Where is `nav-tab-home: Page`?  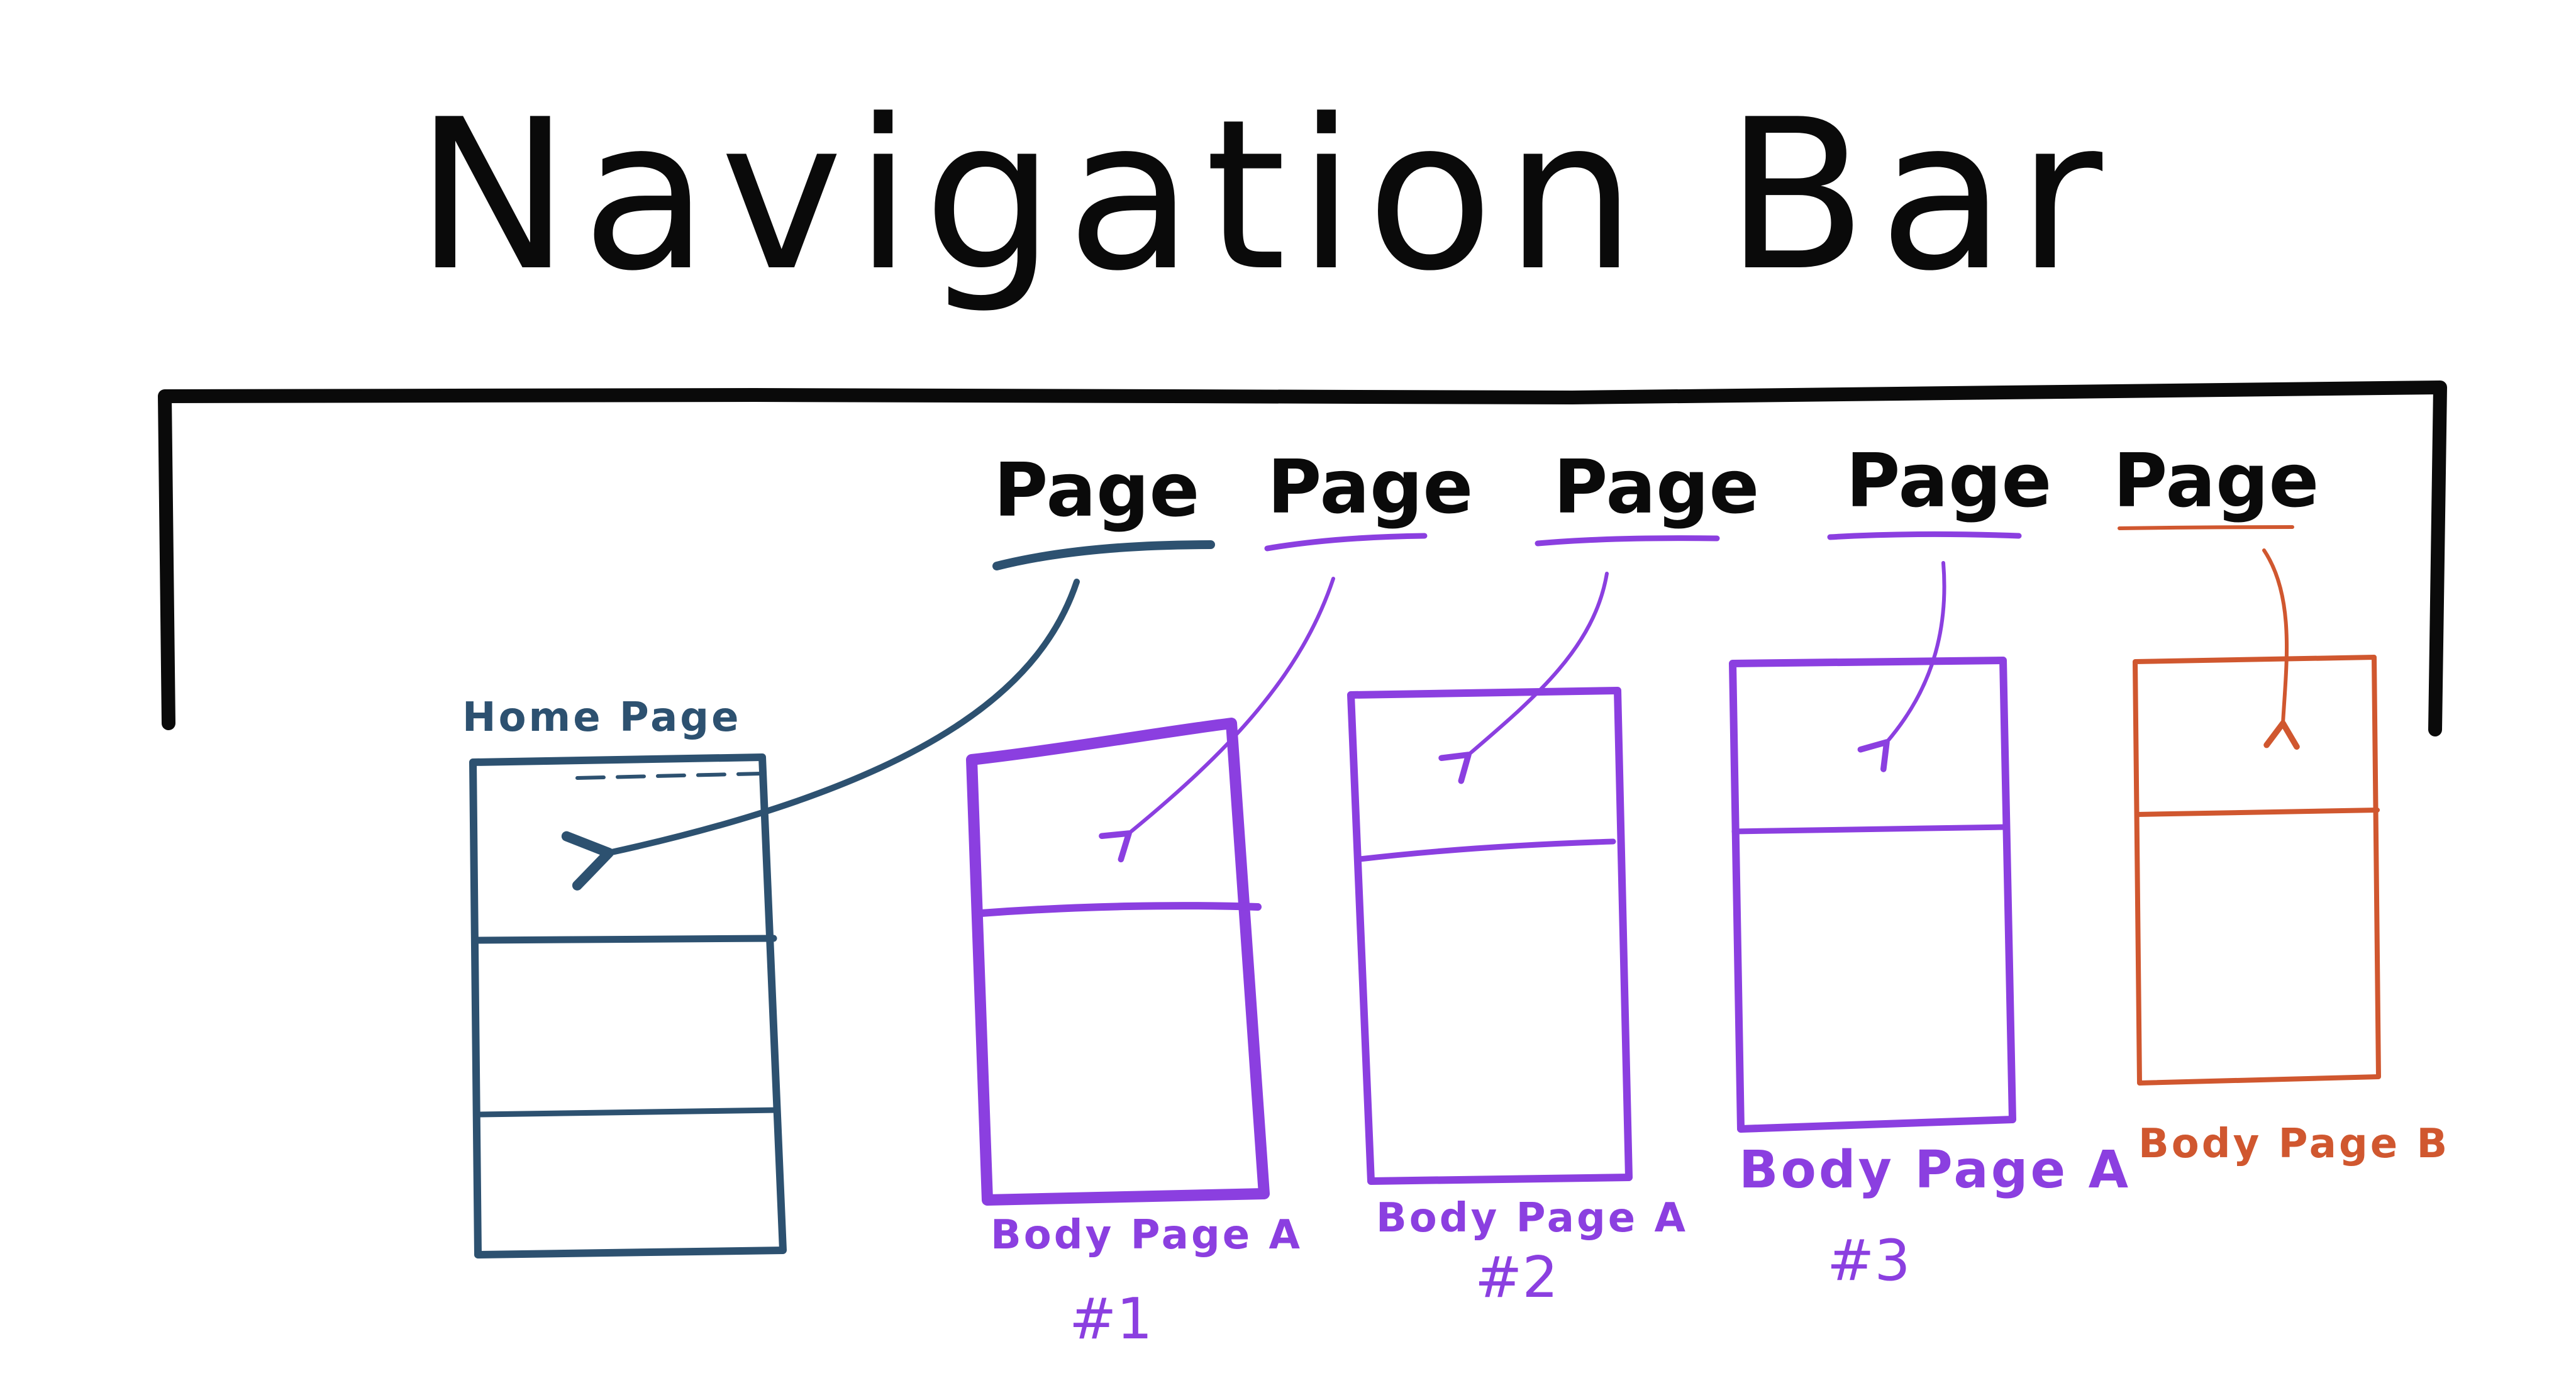
nav-tab-home: Page is located at coordinates (1103, 508).